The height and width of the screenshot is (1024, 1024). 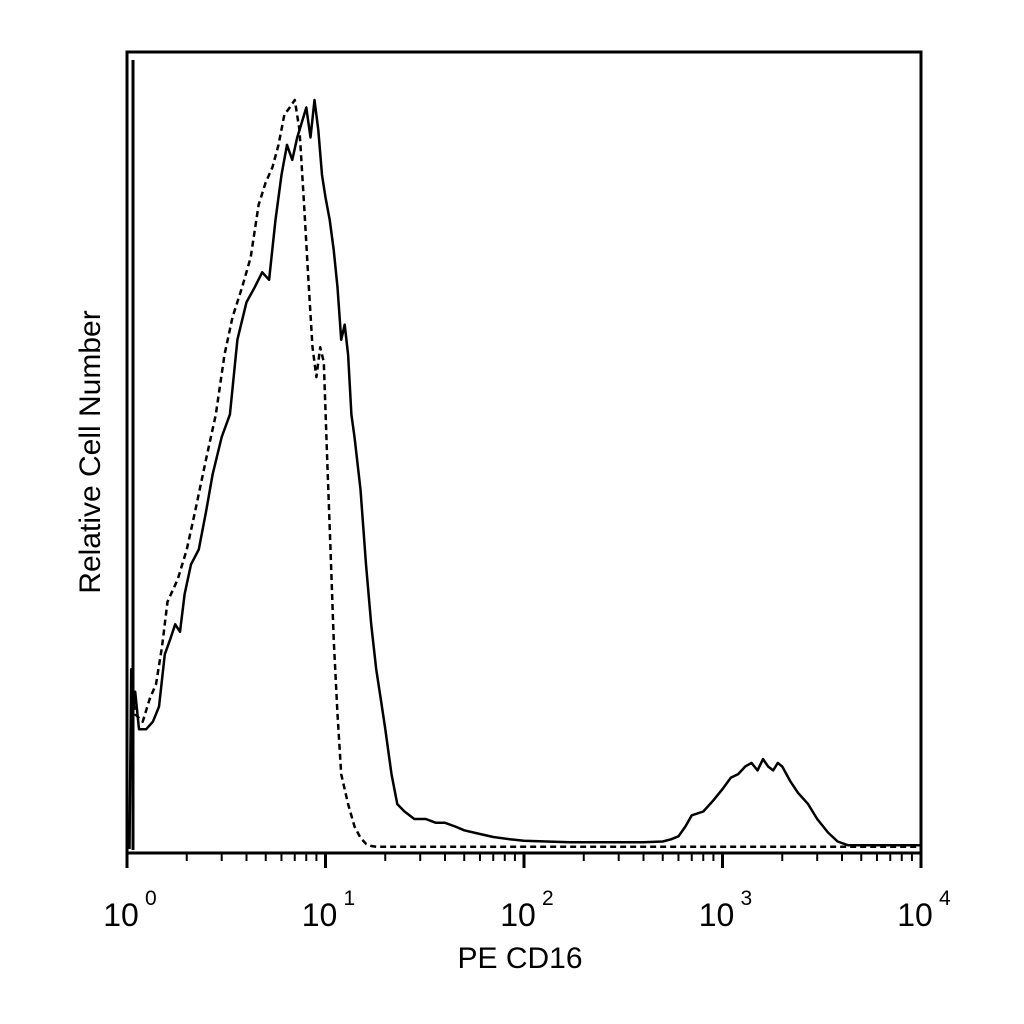 What do you see at coordinates (90, 451) in the screenshot?
I see `y-axis-label: Relative Cell Number` at bounding box center [90, 451].